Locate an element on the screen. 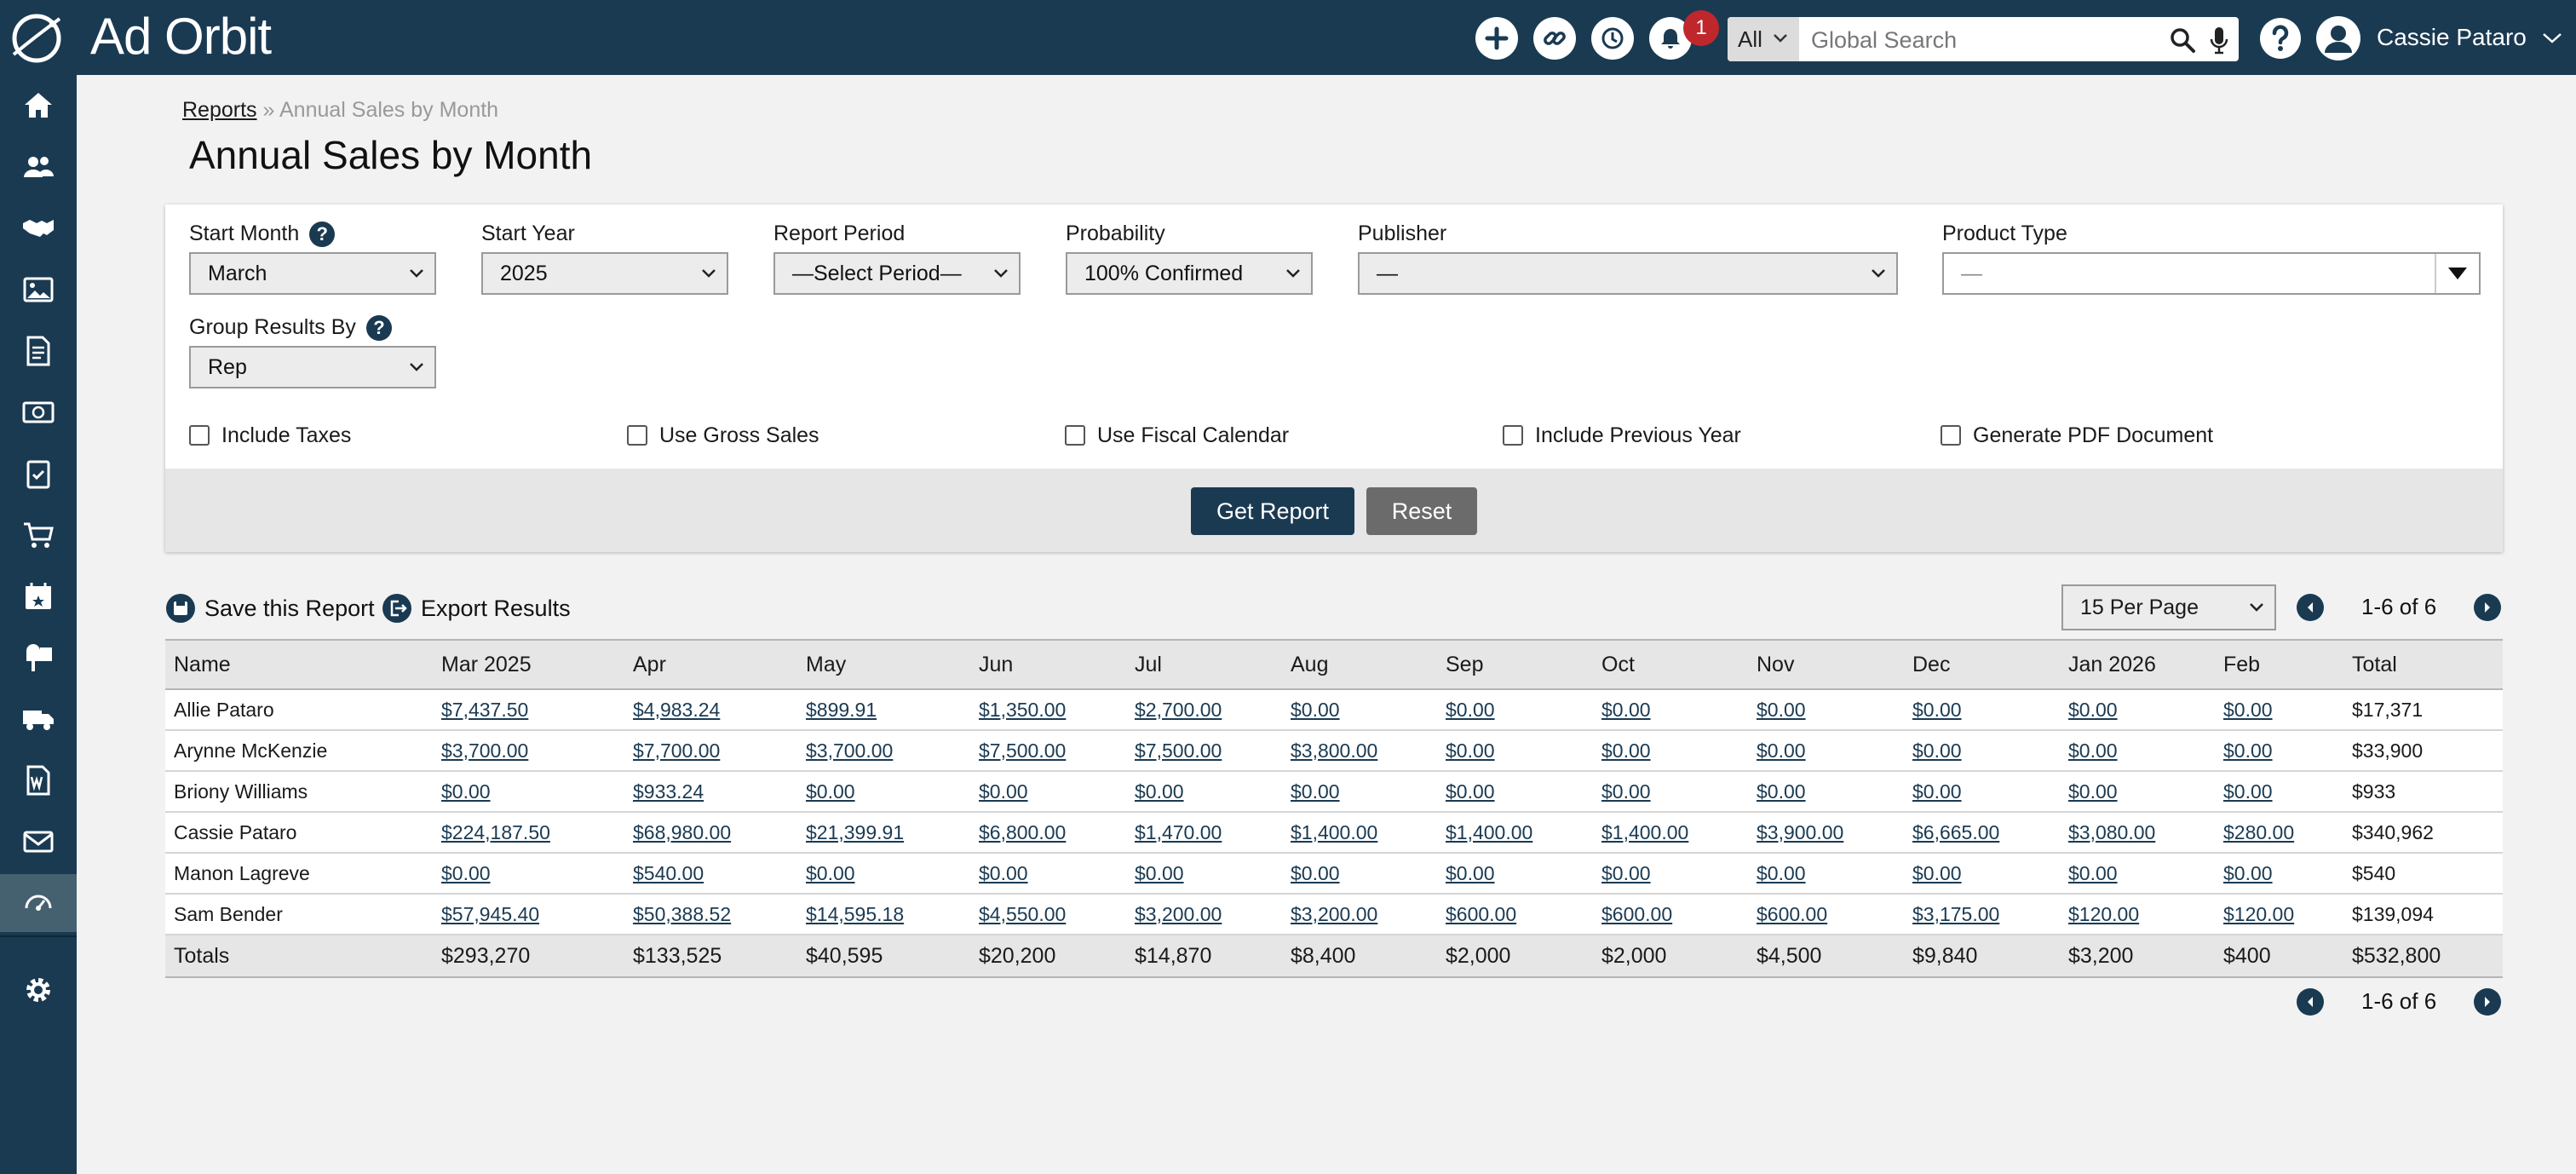 This screenshot has height=1174, width=2576. link-icon is located at coordinates (1555, 38).